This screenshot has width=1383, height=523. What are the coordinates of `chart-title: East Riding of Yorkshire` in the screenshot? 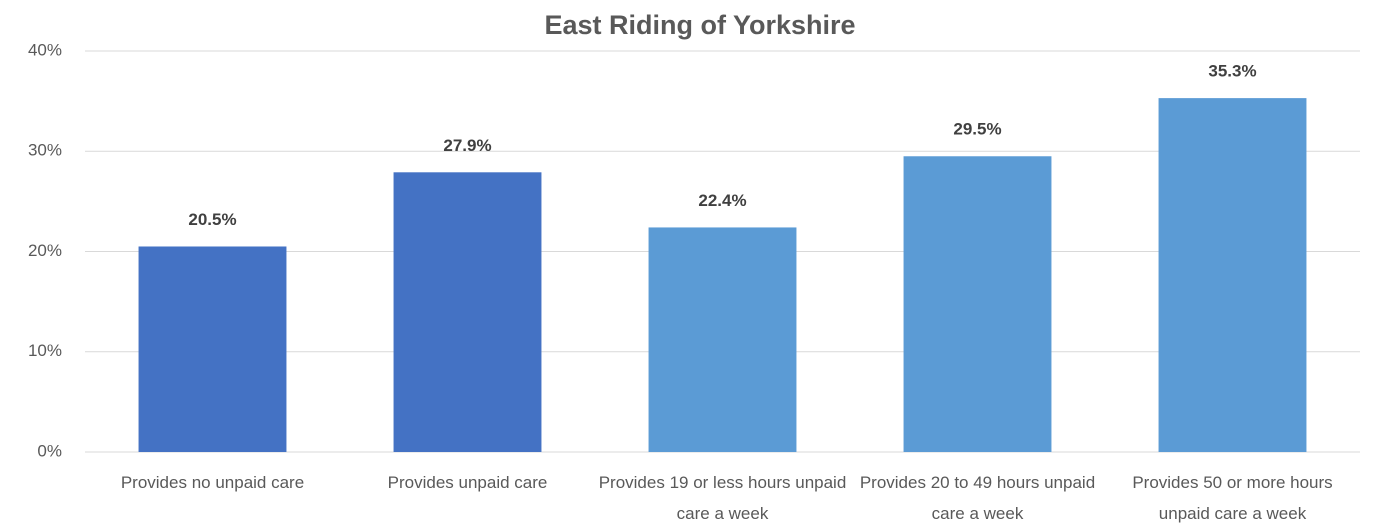 It's located at (699, 25).